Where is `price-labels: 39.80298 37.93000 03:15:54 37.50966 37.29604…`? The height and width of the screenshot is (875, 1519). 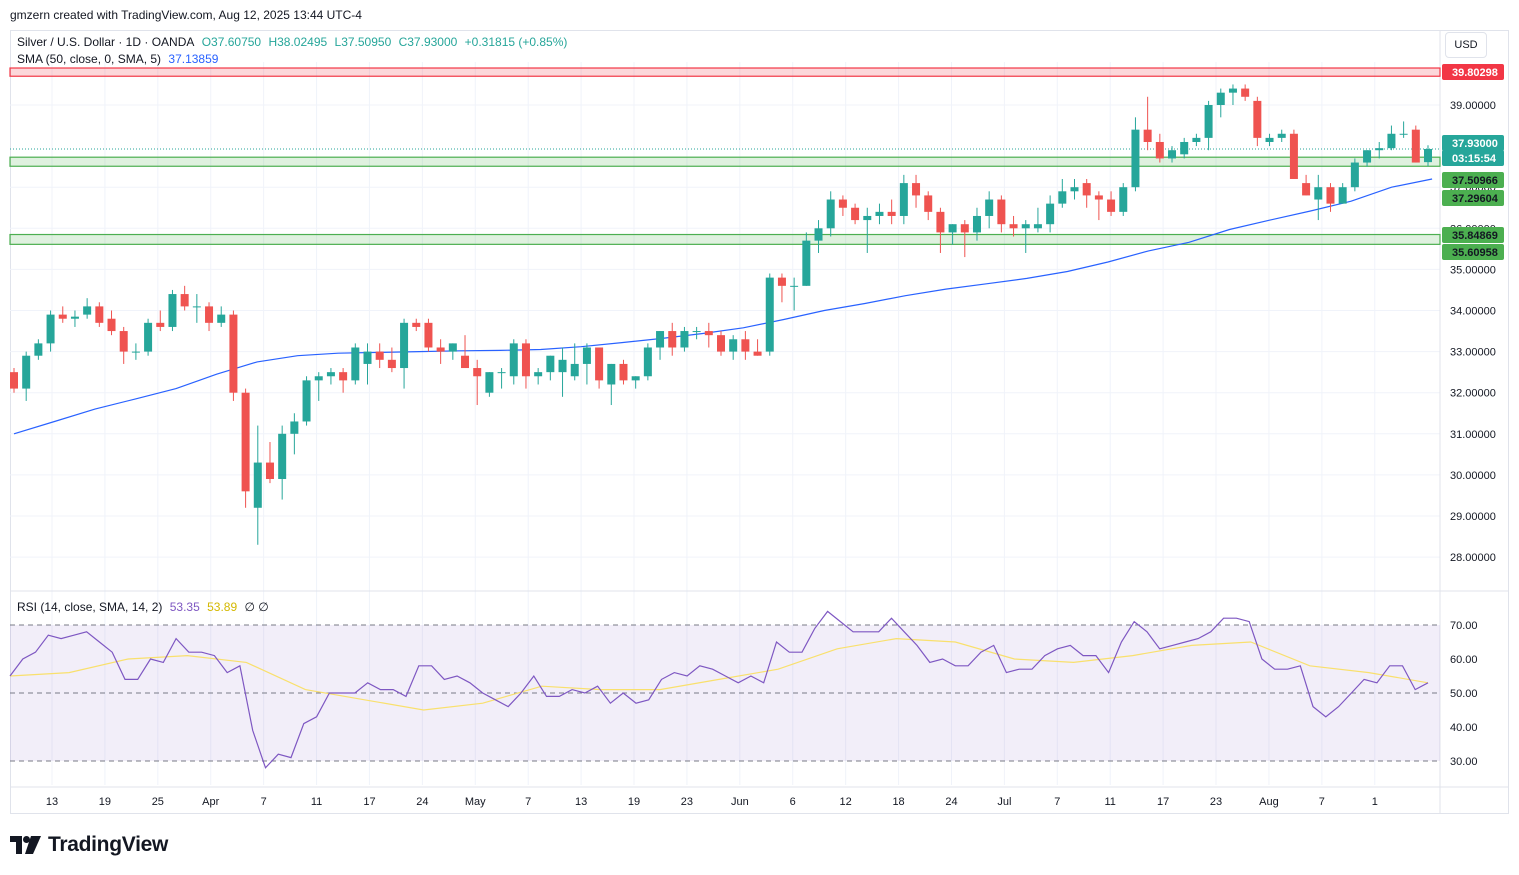 price-labels: 39.80298 37.93000 03:15:54 37.50966 37.29604… is located at coordinates (1473, 161).